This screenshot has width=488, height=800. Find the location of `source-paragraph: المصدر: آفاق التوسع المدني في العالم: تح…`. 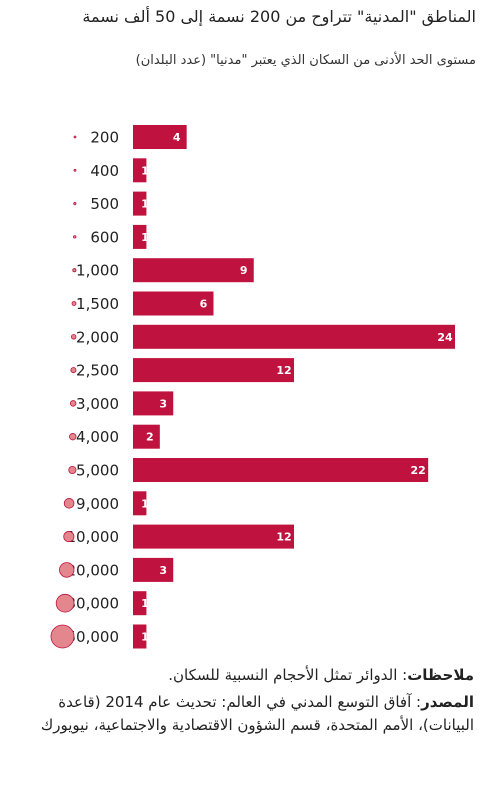

source-paragraph: المصدر: آفاق التوسع المدني في العالم: تح… is located at coordinates (243, 714).